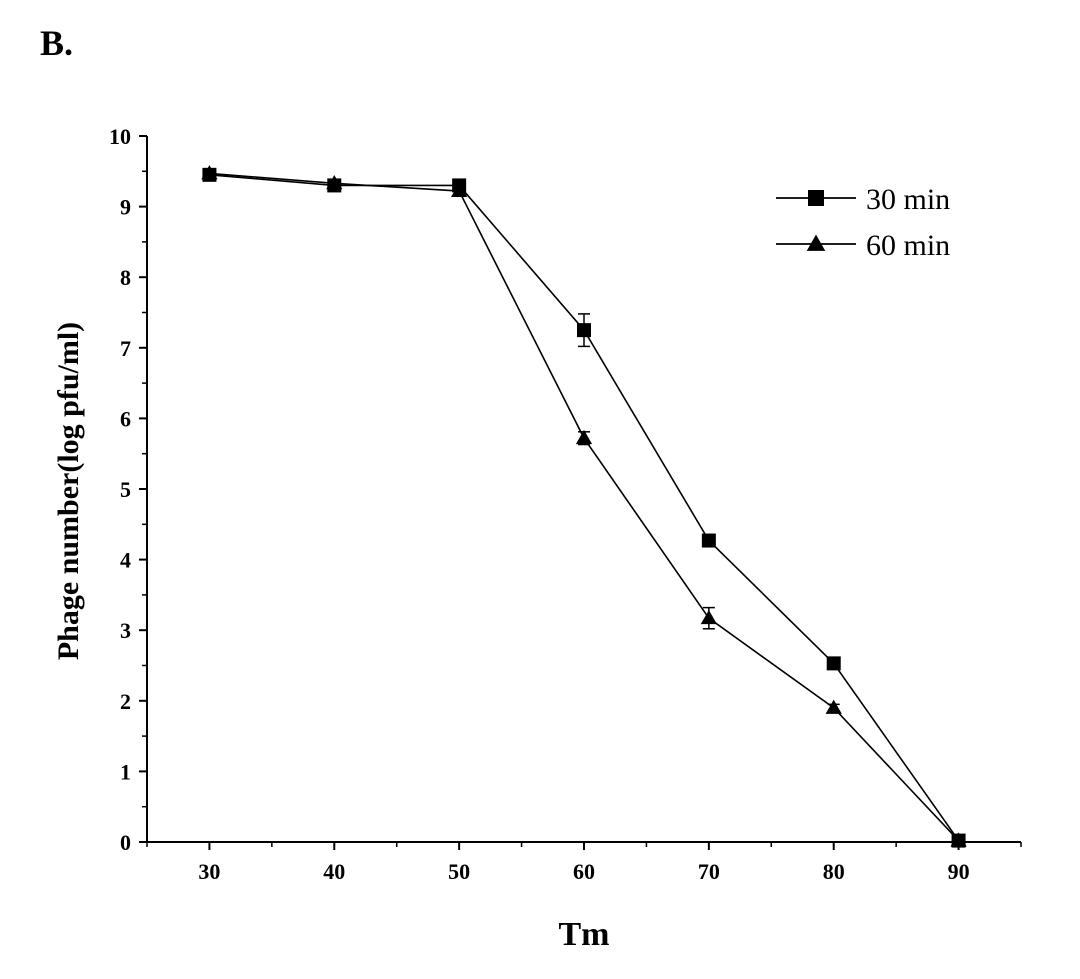  Describe the element at coordinates (863, 199) in the screenshot. I see `legend-item-1: 30 min` at that location.